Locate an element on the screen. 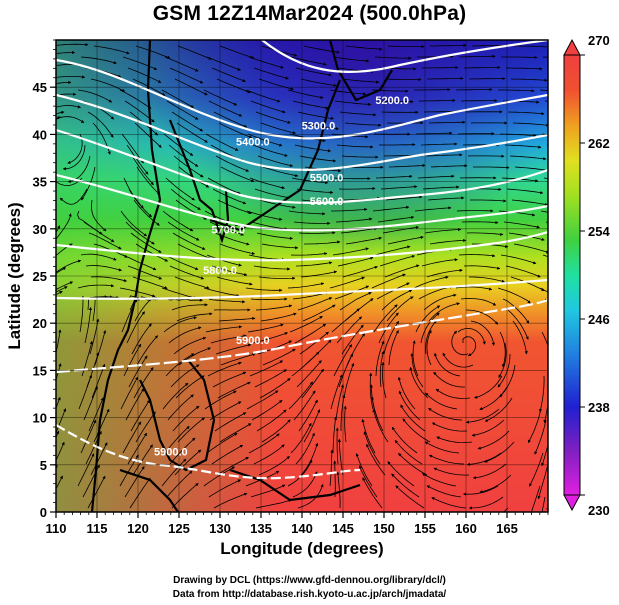 This screenshot has height=605, width=619. contour-label: 5300.0 is located at coordinates (319, 127).